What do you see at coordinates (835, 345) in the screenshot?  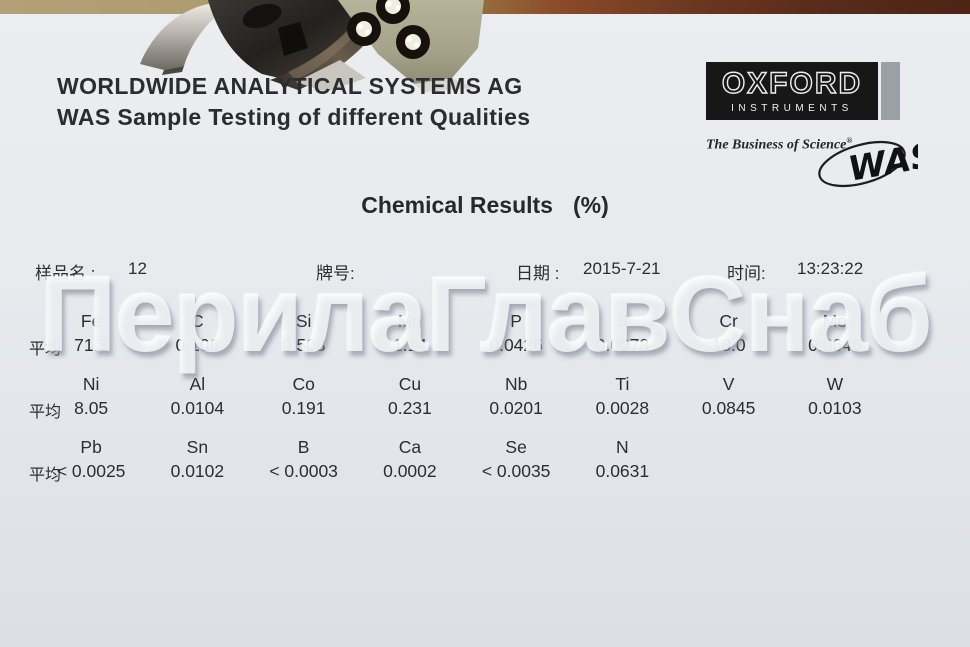 I see `element-value: 0.0646` at bounding box center [835, 345].